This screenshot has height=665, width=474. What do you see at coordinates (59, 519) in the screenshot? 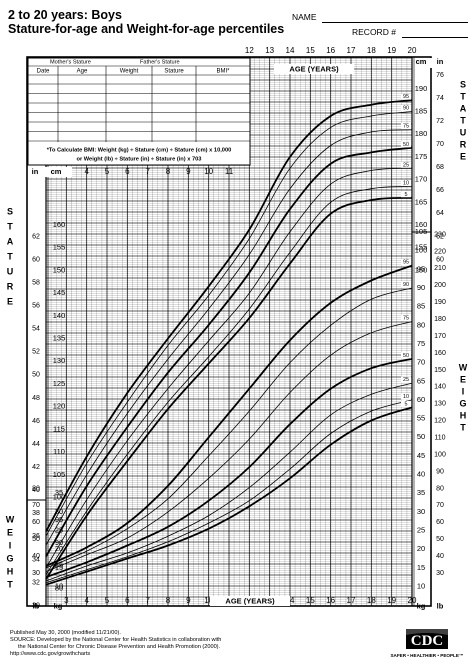
I see `stature-cm-tick-left-95: 95` at bounding box center [59, 519].